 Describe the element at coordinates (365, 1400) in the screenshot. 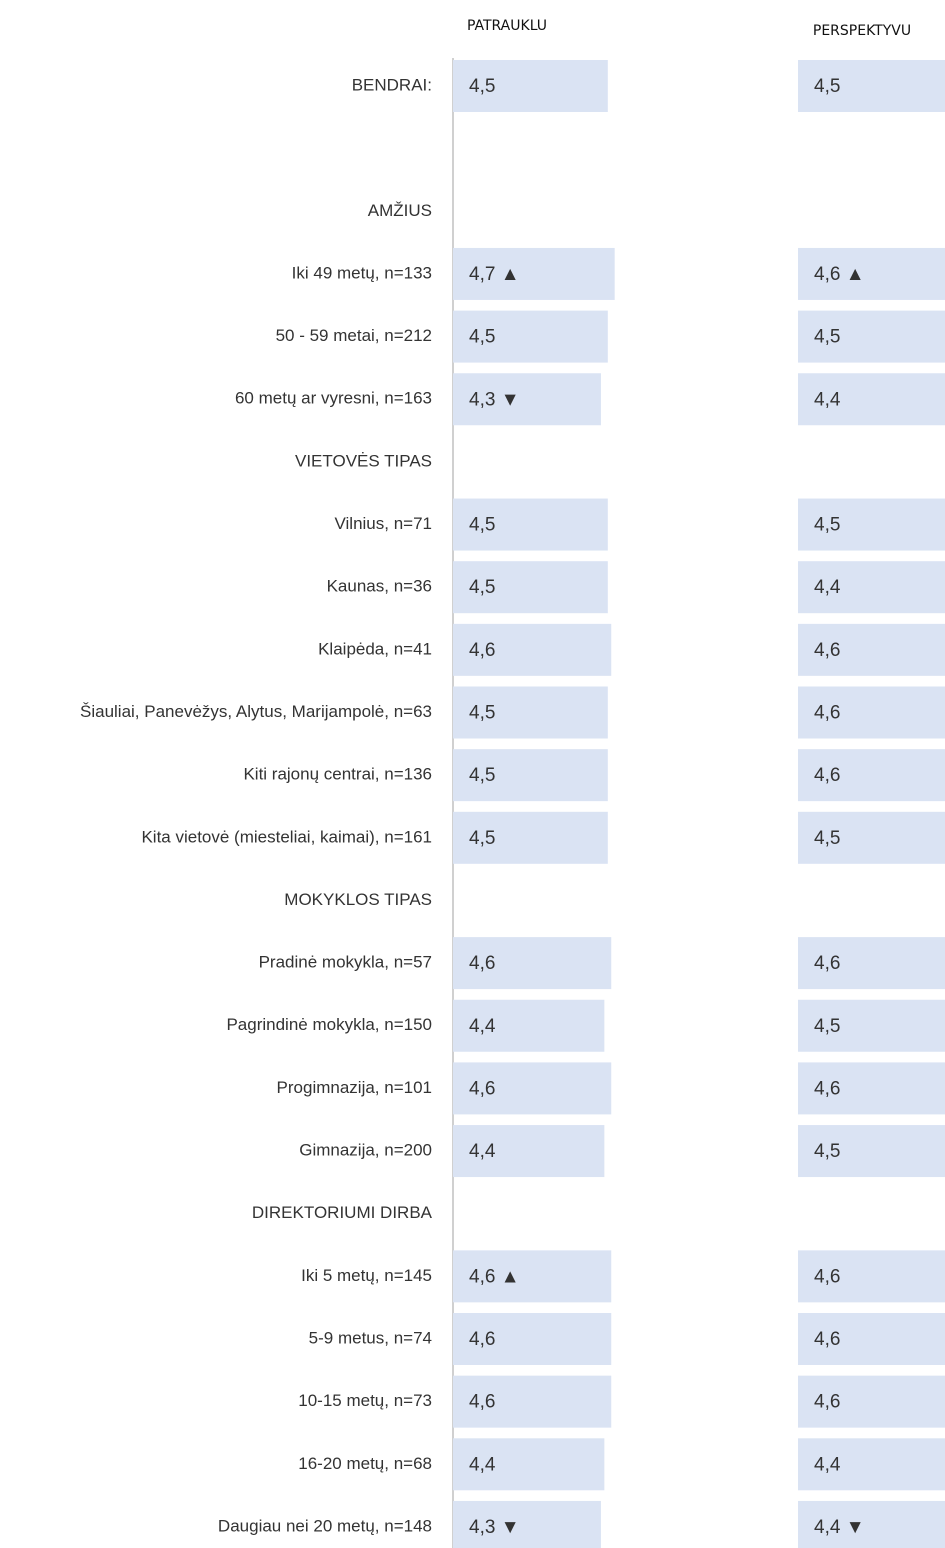

I see `category-label: 10-15 metų, n=73` at that location.